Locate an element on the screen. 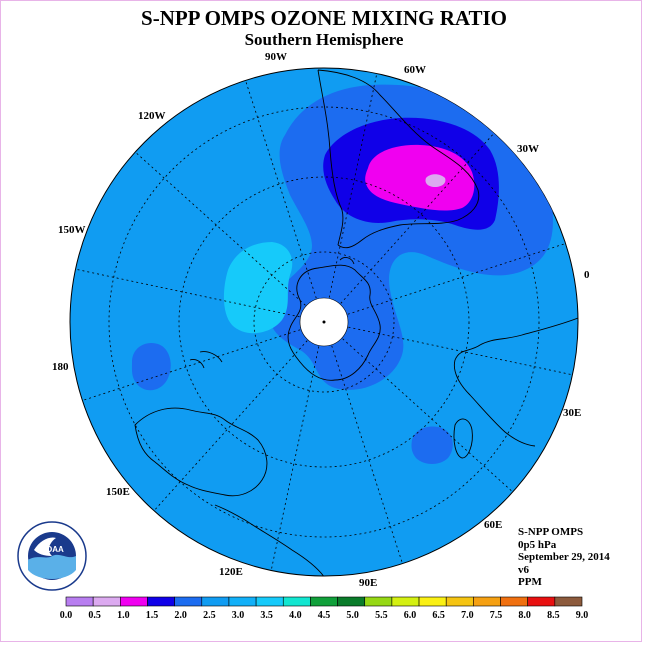 This screenshot has width=648, height=648. colorbar-label: 6.0 is located at coordinates (410, 615).